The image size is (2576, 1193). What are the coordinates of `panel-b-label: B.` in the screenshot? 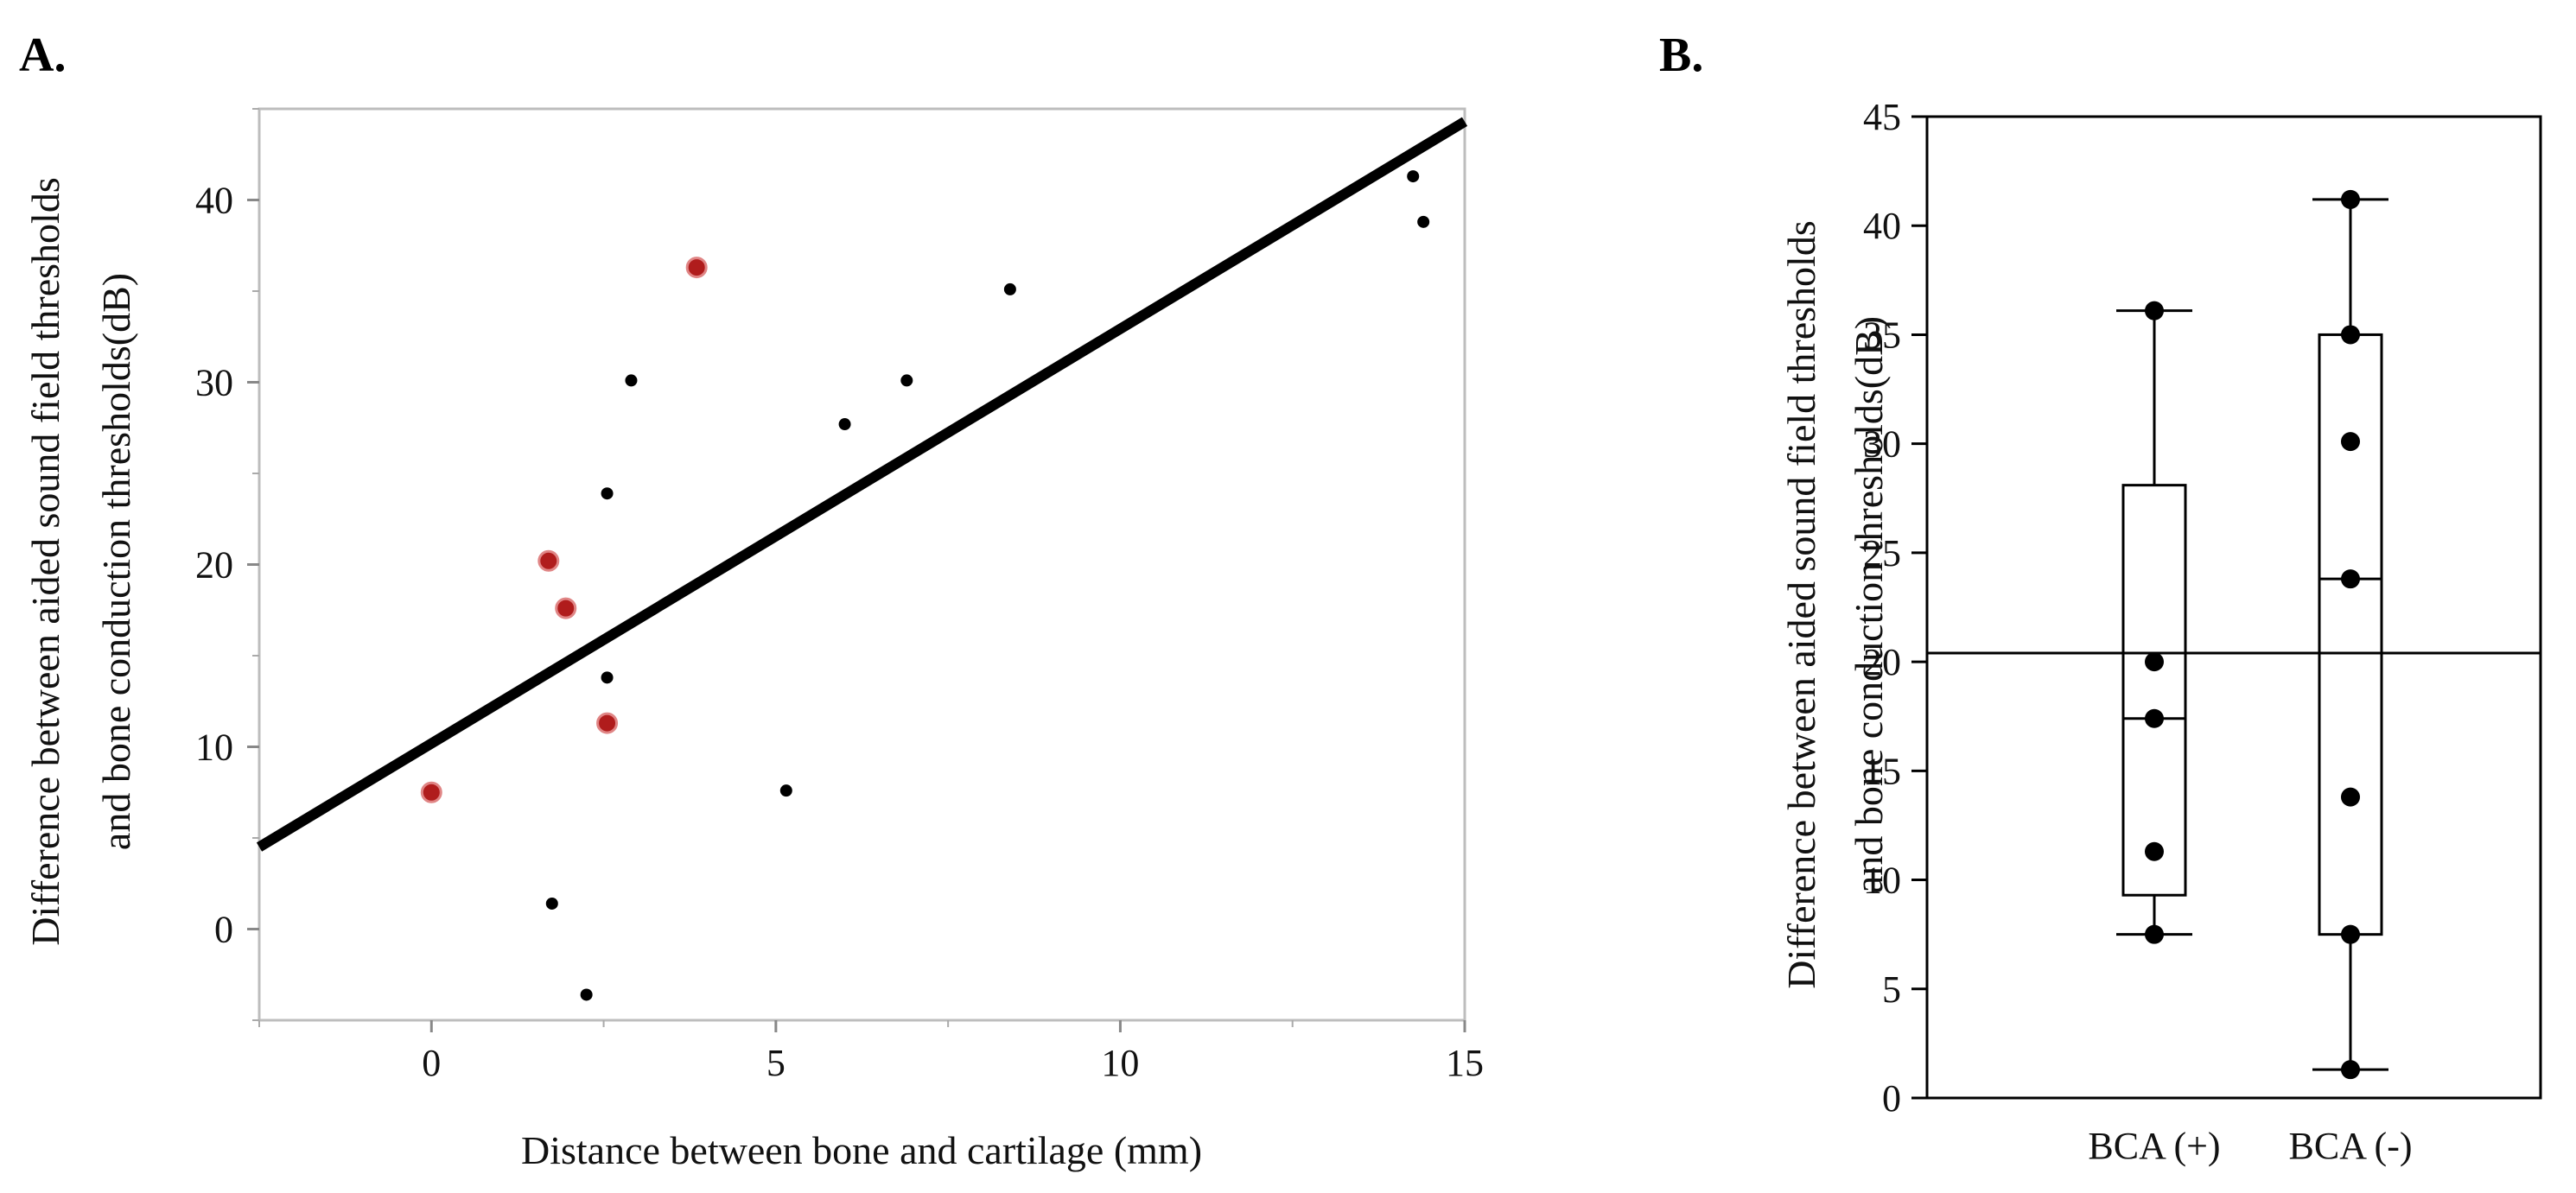 It's located at (1681, 56).